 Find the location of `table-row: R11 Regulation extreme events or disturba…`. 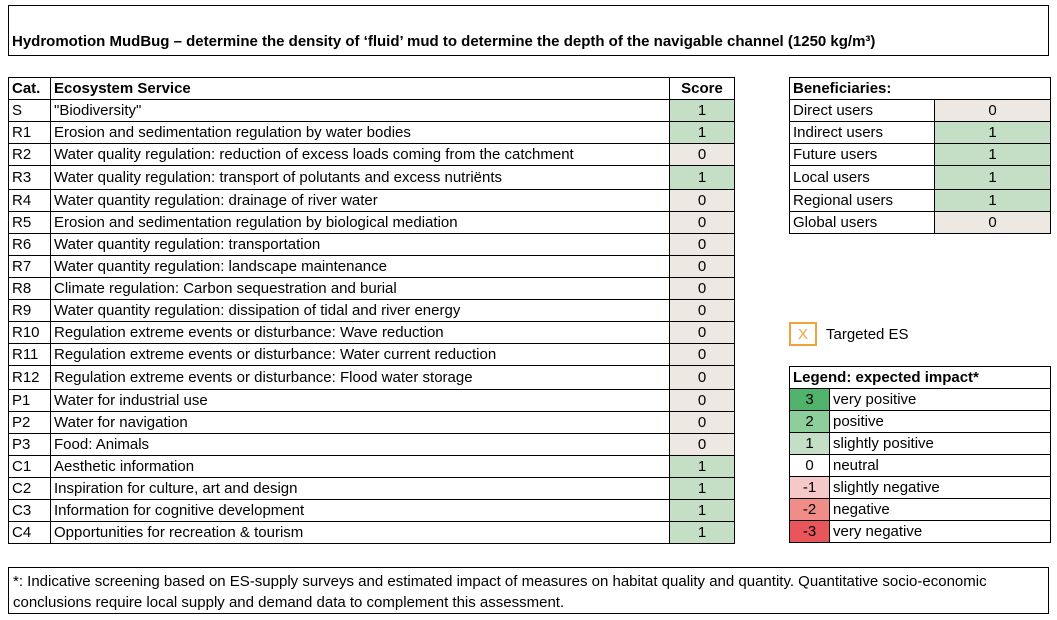

table-row: R11 Regulation extreme events or disturba… is located at coordinates (371, 354).